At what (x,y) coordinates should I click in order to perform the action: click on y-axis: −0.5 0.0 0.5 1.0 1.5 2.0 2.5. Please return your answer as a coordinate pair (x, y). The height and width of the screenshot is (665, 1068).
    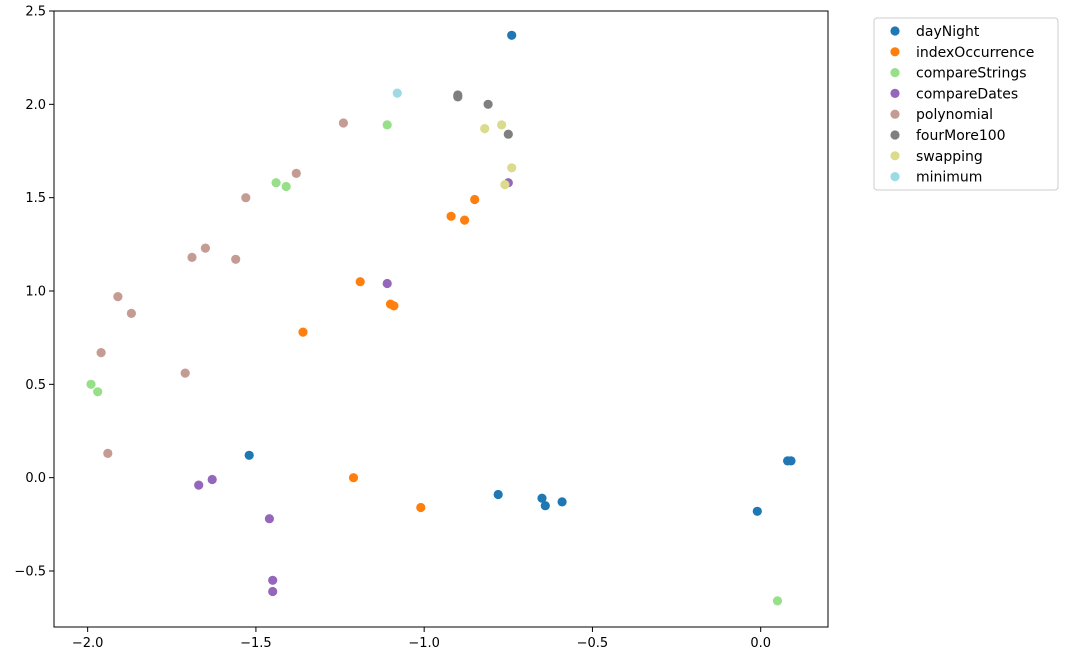
    Looking at the image, I should click on (34, 292).